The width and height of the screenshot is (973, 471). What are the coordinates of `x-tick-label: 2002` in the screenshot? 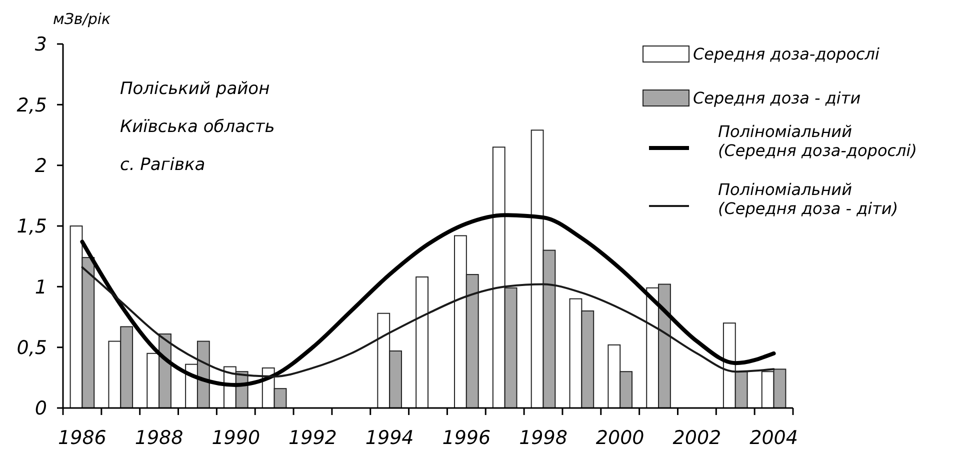 It's located at (697, 438).